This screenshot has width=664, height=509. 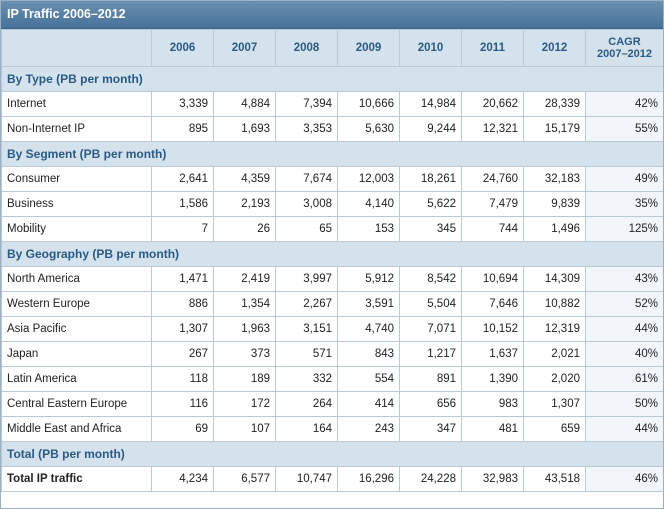 What do you see at coordinates (182, 179) in the screenshot?
I see `value-cell: 2,641` at bounding box center [182, 179].